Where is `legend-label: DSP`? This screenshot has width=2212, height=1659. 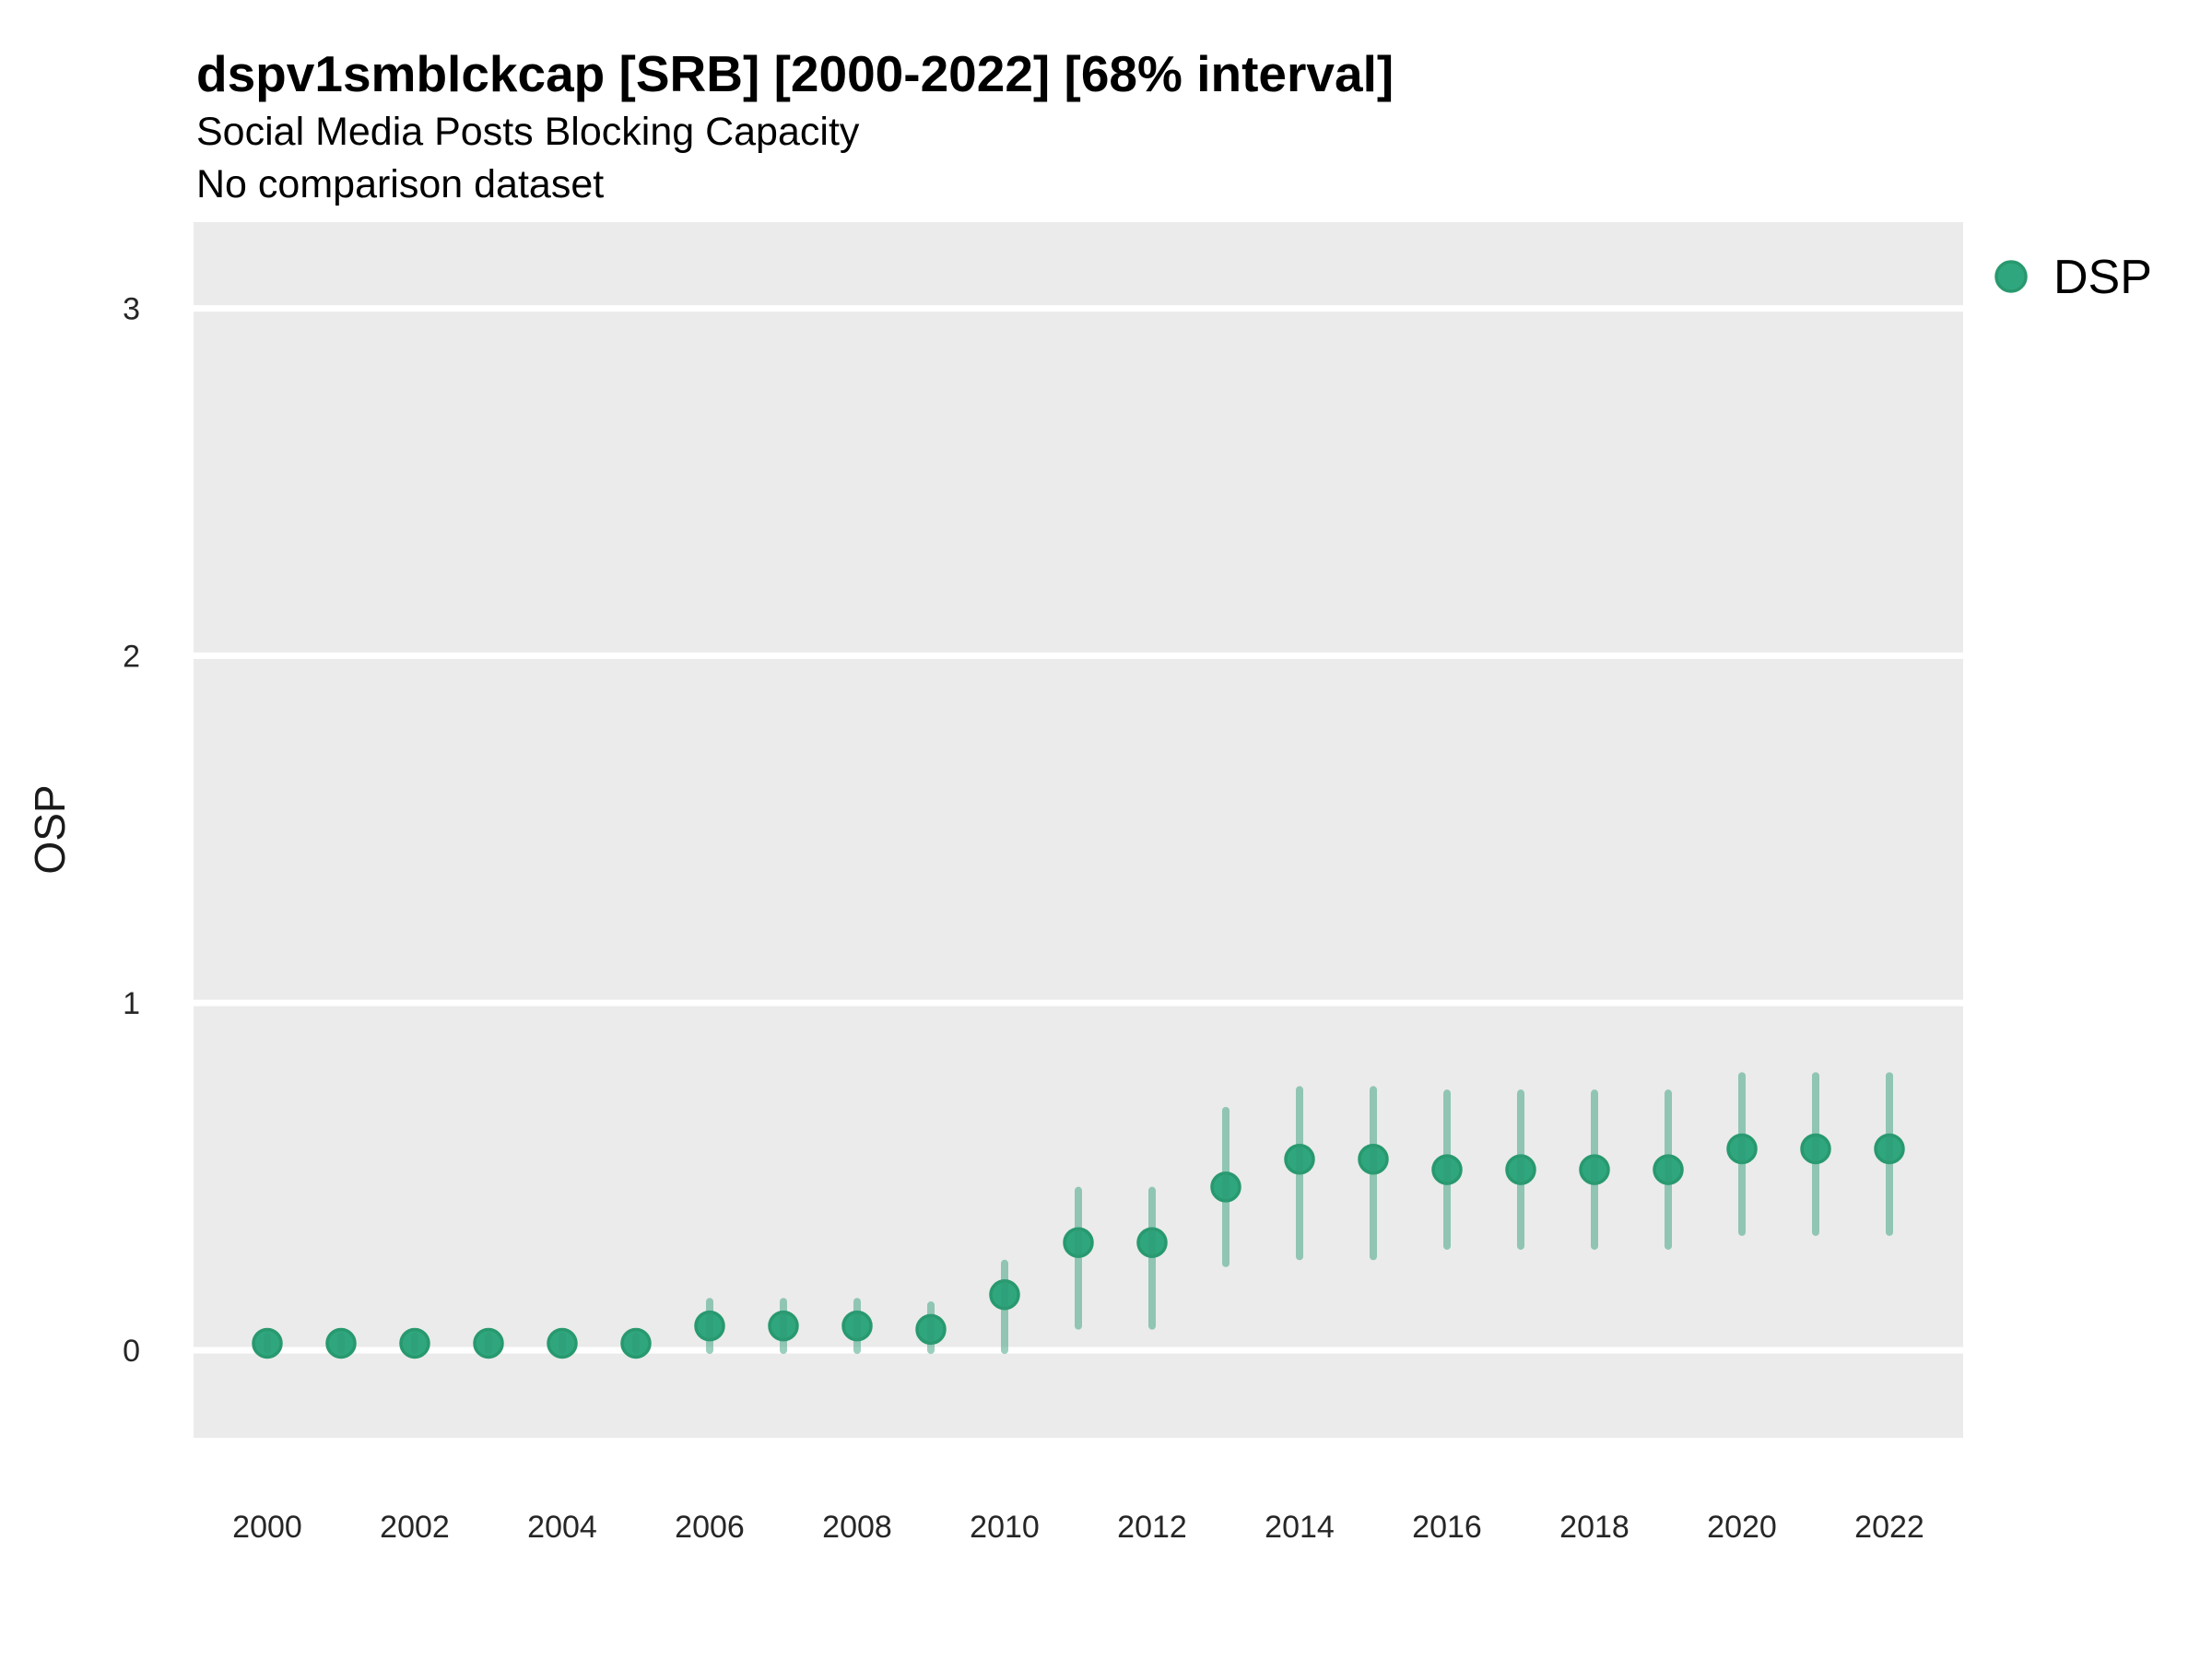 legend-label: DSP is located at coordinates (2102, 277).